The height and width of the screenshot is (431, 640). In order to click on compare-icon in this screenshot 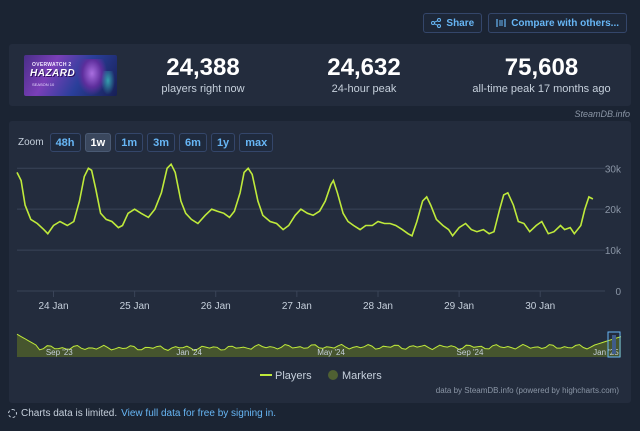, I will do `click(501, 23)`.